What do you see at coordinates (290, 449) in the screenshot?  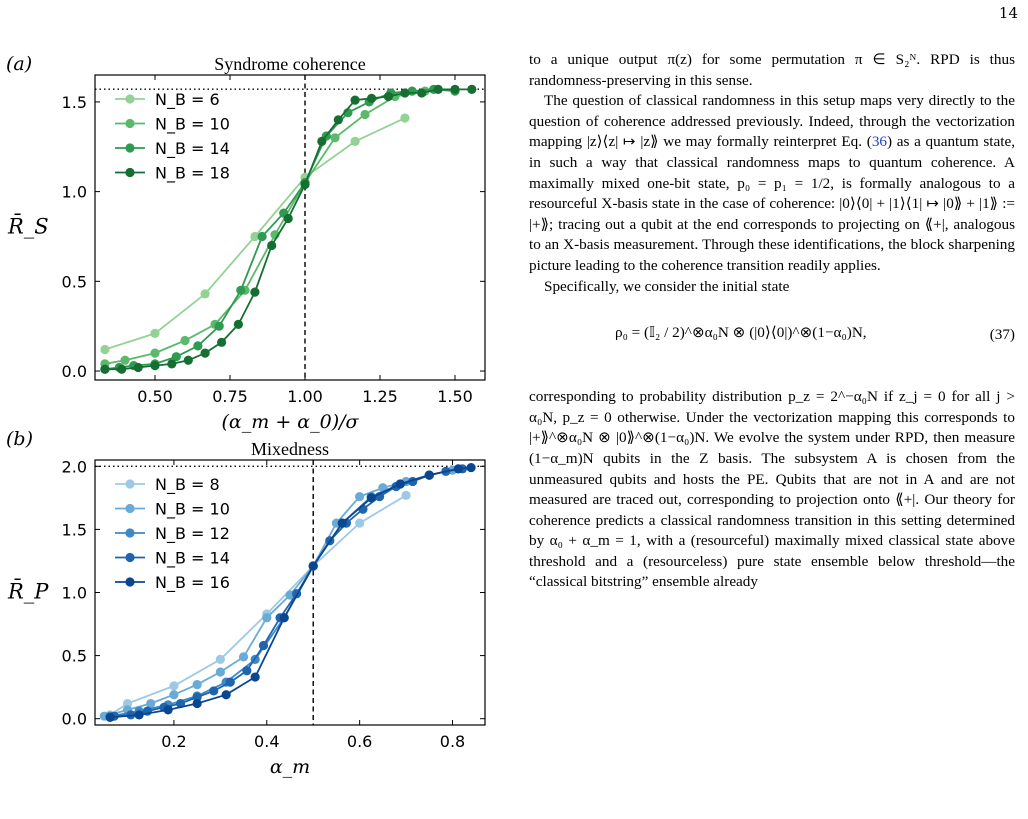 I see `chart-title: Mixedness` at bounding box center [290, 449].